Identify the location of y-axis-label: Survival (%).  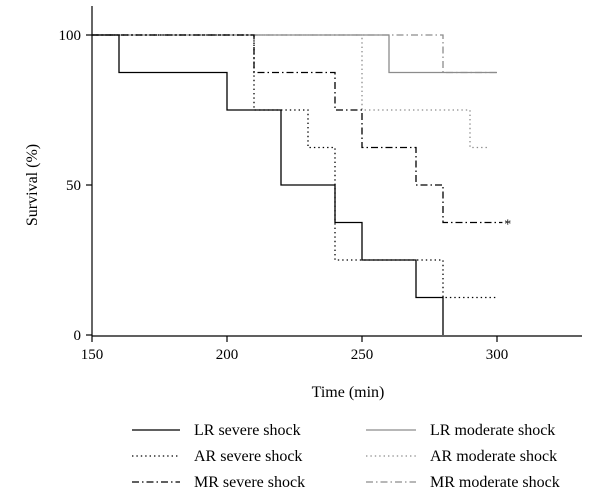
(32, 185).